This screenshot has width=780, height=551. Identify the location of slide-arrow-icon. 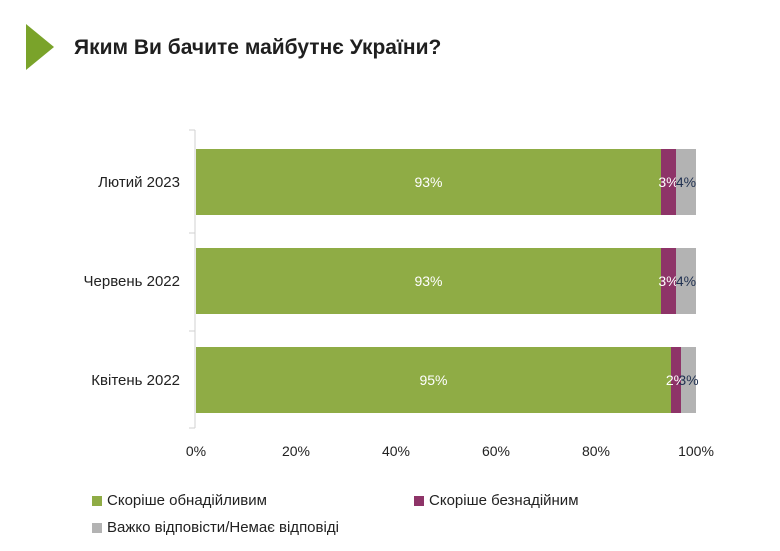
(40, 47).